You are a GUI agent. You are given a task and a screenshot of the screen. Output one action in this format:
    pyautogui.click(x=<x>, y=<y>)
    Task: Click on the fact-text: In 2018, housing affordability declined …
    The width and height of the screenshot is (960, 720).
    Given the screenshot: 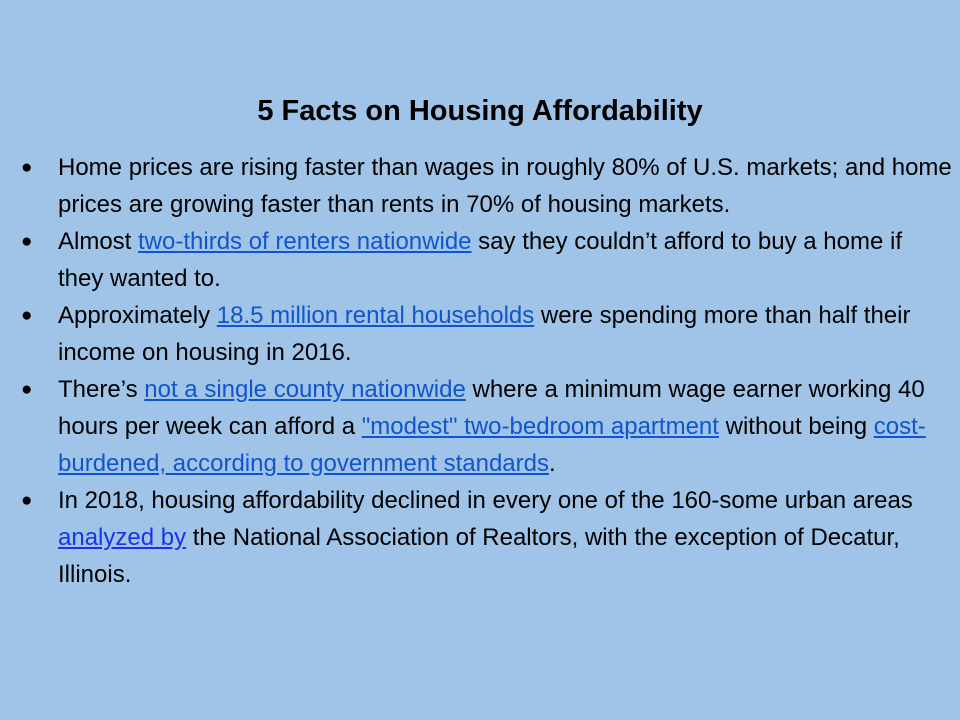 What is the action you would take?
    pyautogui.click(x=485, y=500)
    